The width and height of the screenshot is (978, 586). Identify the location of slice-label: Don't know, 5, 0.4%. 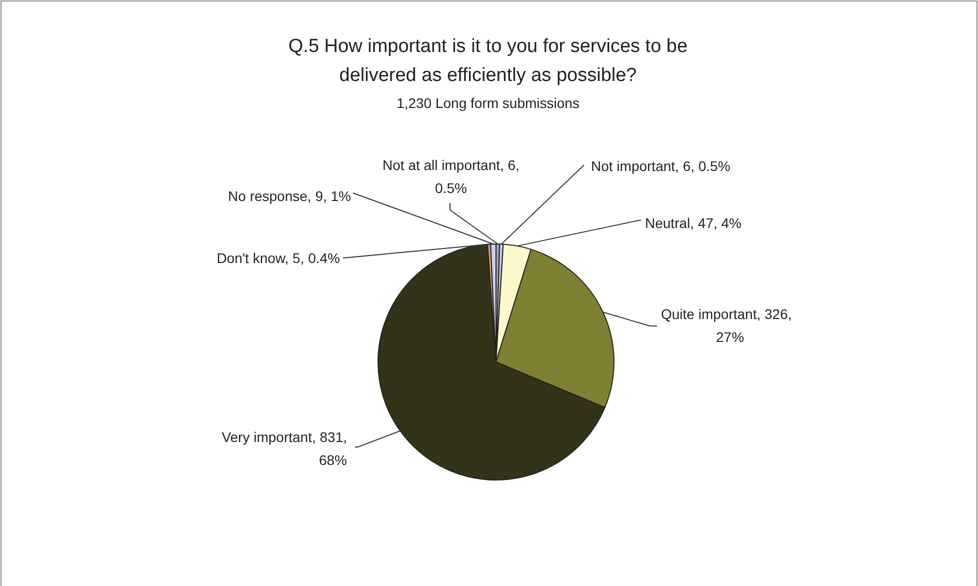
(278, 258).